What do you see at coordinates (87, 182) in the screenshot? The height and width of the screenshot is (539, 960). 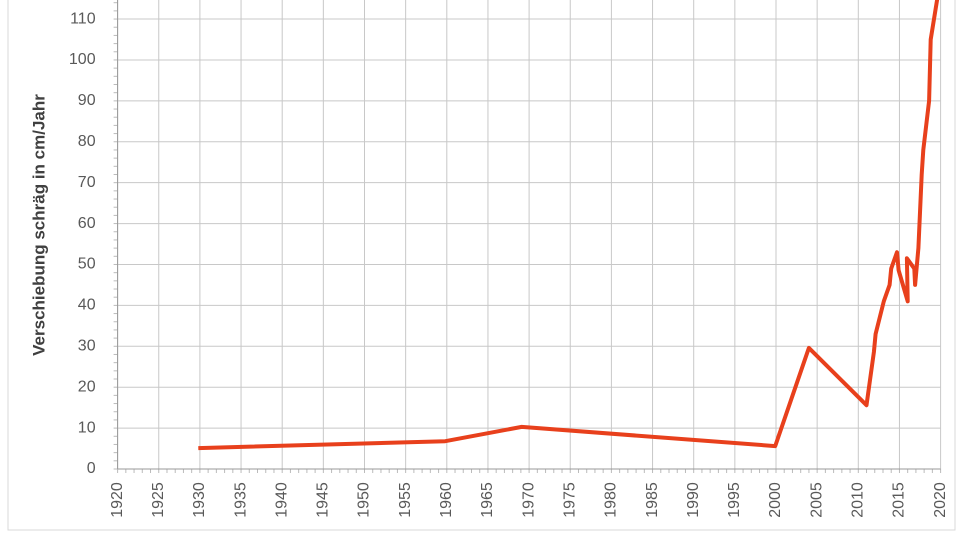 I see `y-tick-label: 70` at bounding box center [87, 182].